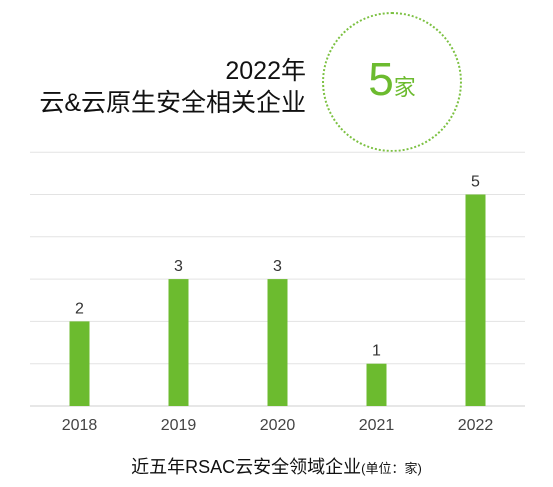  I want to click on bar-2020, so click(277, 342).